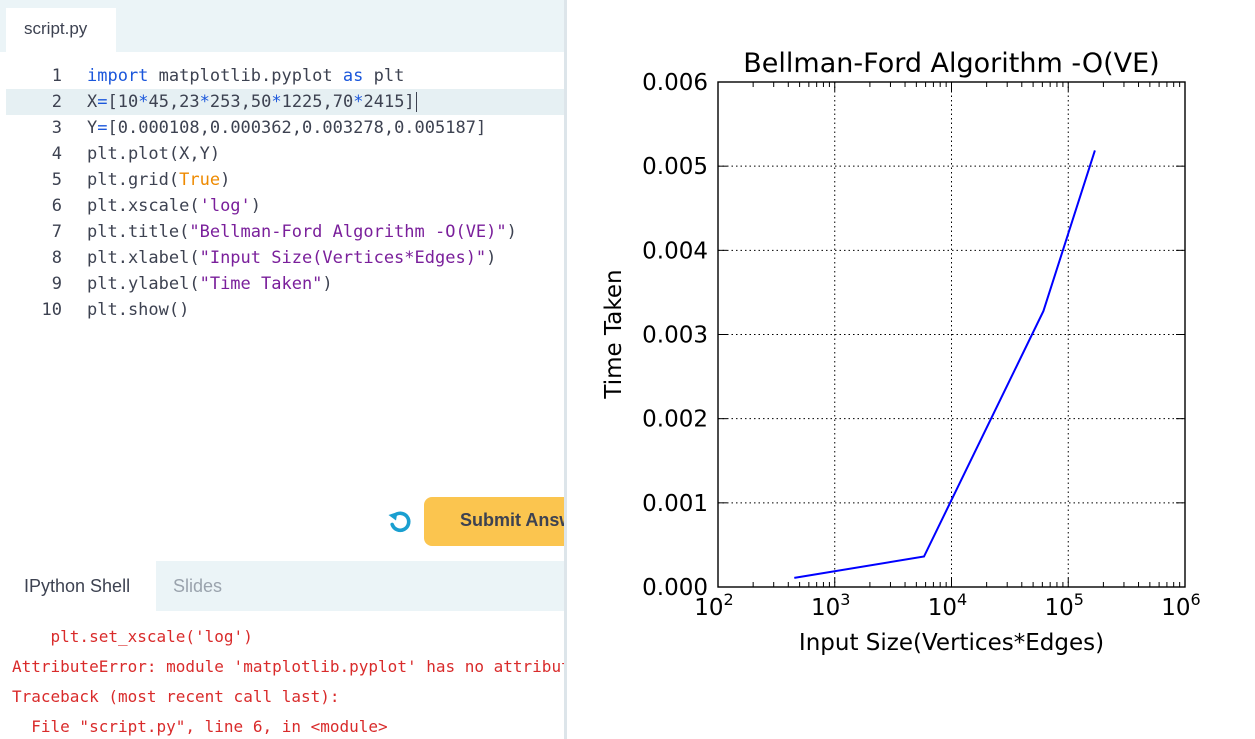 Image resolution: width=1255 pixels, height=739 pixels. Describe the element at coordinates (675, 588) in the screenshot. I see `y-tick-label: 0.000` at that location.